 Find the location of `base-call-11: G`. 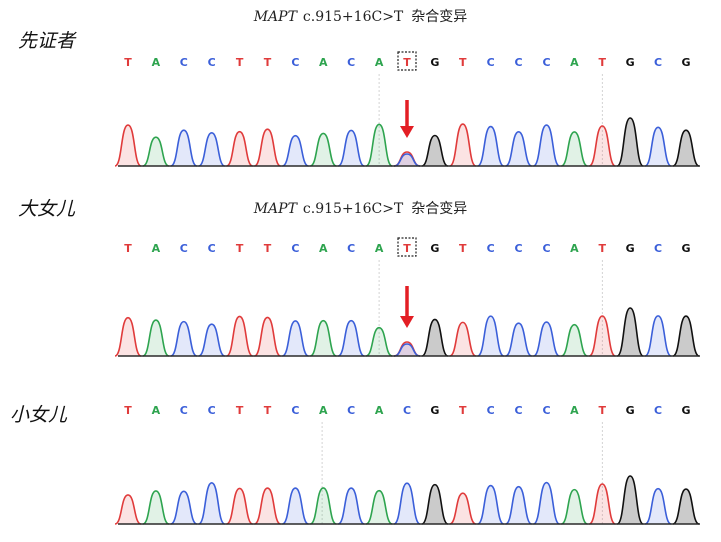

base-call-11: G is located at coordinates (434, 248).